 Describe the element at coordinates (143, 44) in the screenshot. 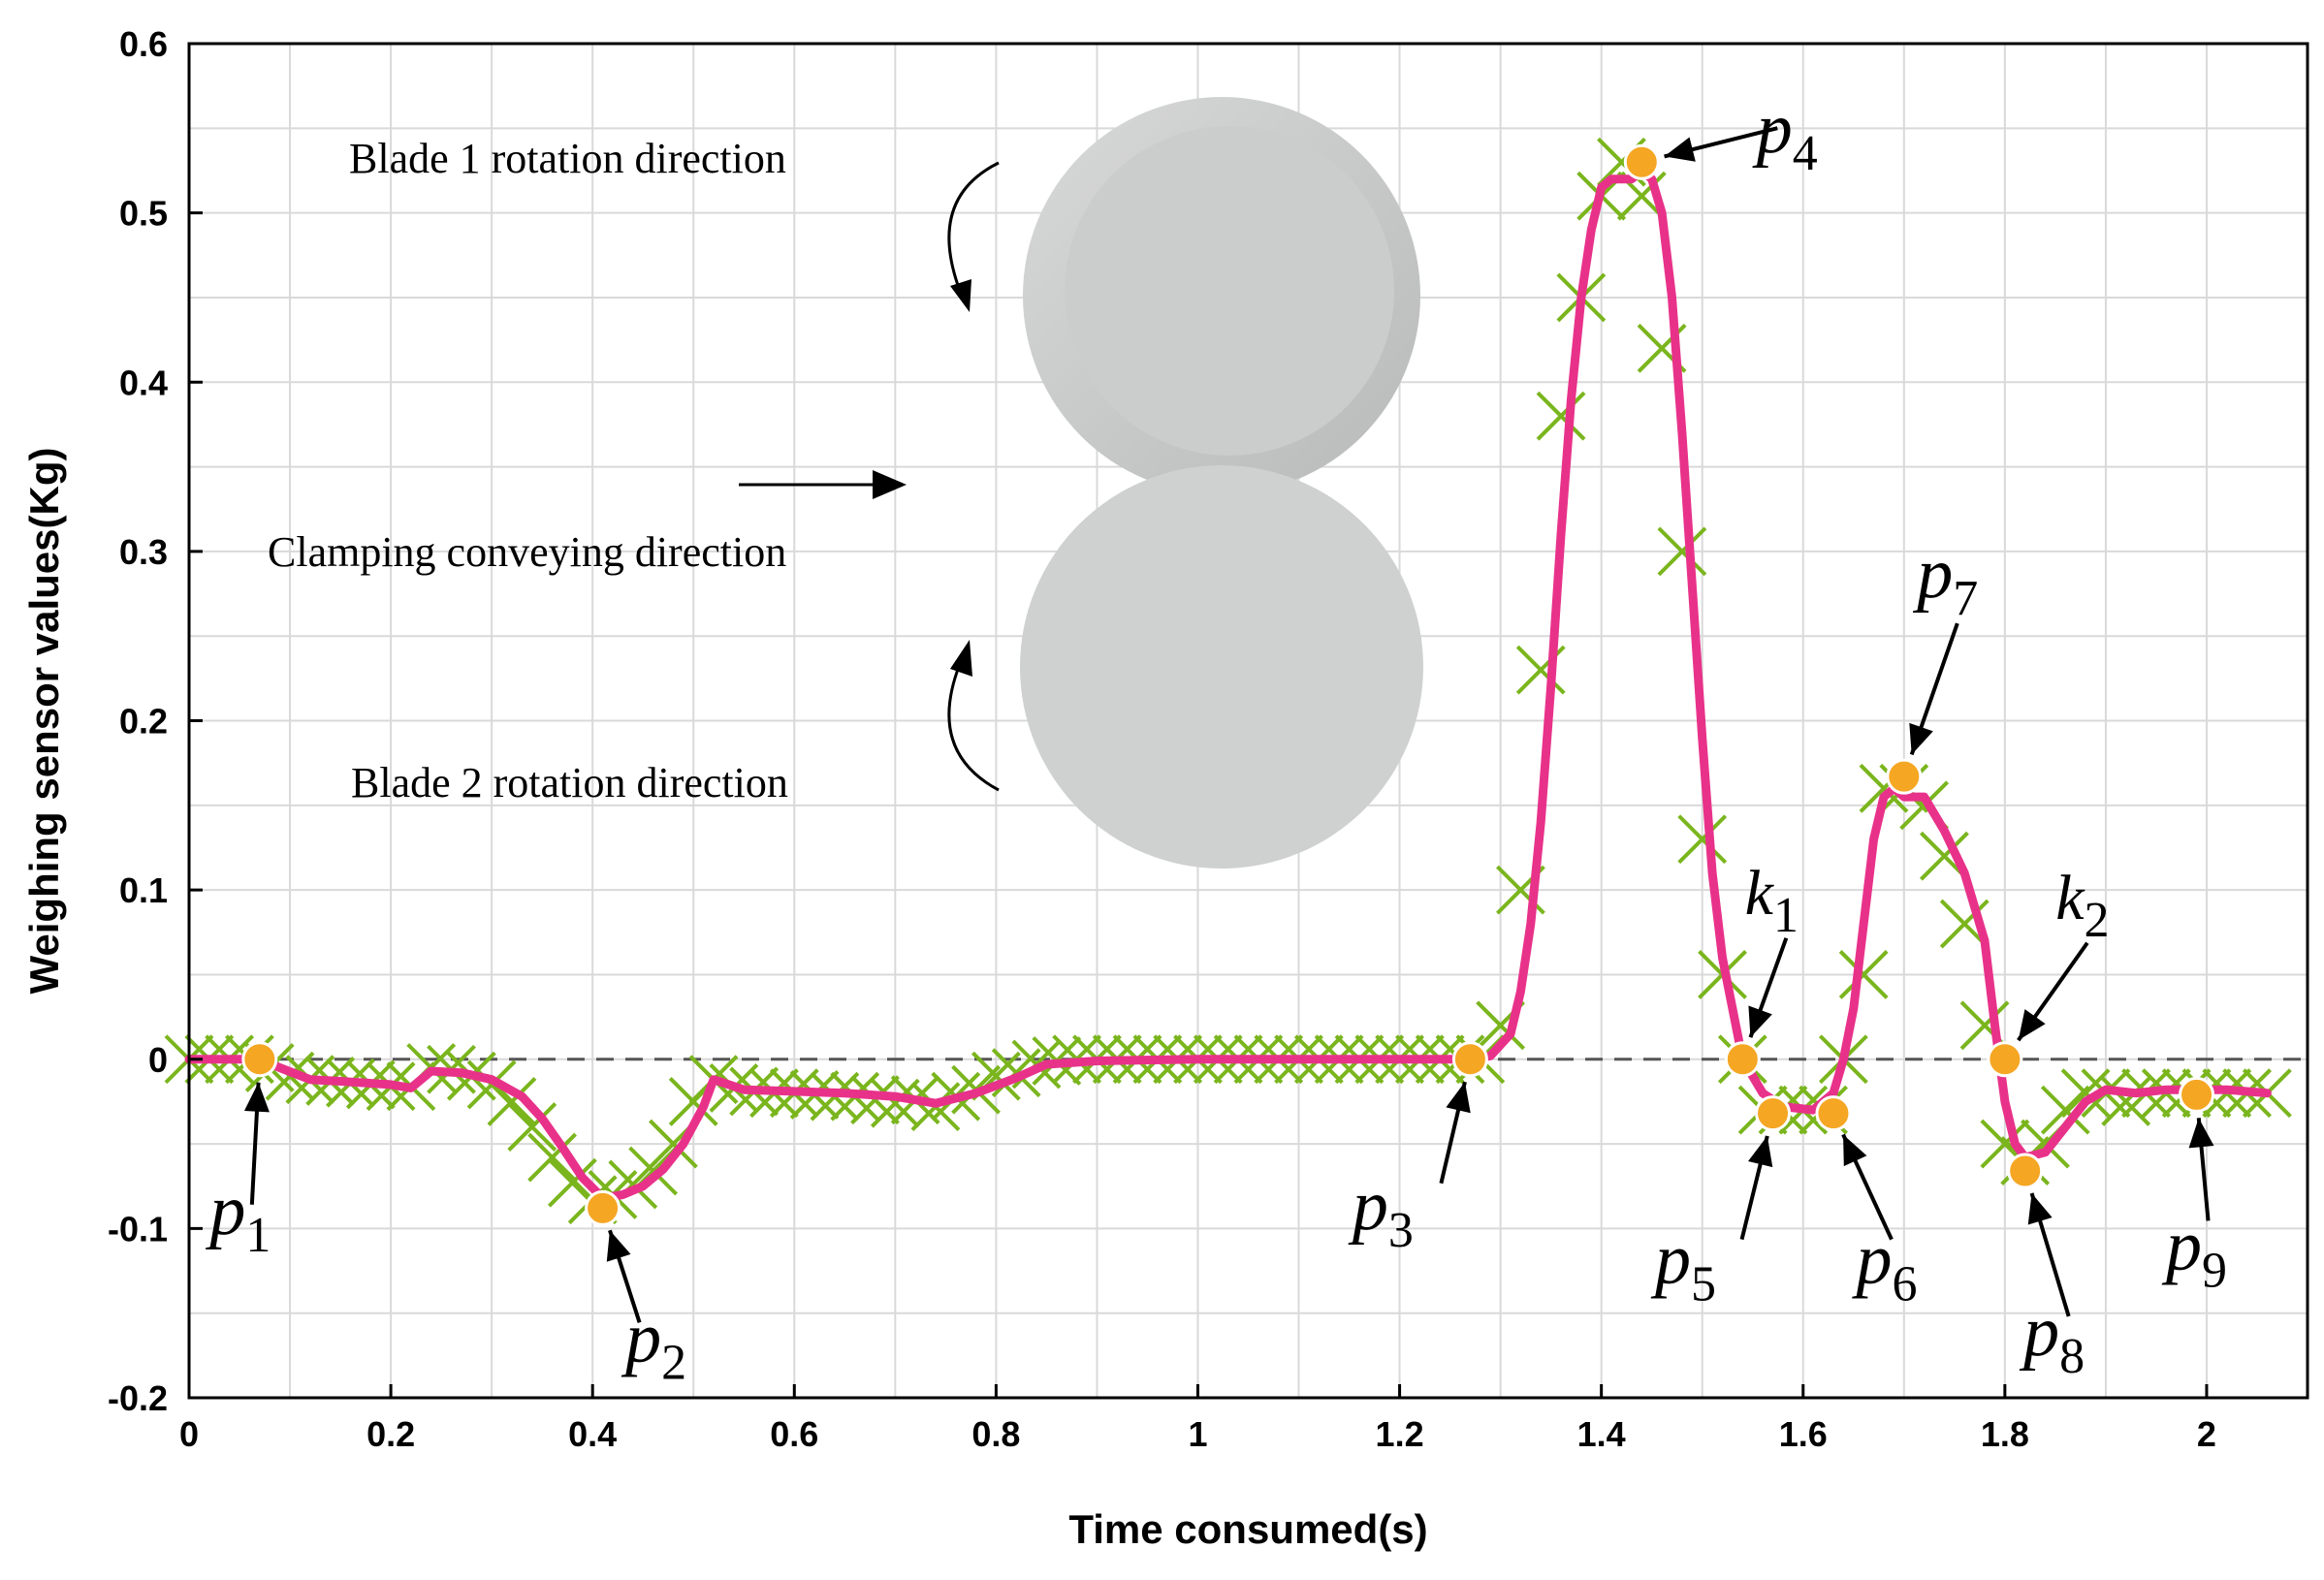

I see `y-tick-label: 0.6` at that location.